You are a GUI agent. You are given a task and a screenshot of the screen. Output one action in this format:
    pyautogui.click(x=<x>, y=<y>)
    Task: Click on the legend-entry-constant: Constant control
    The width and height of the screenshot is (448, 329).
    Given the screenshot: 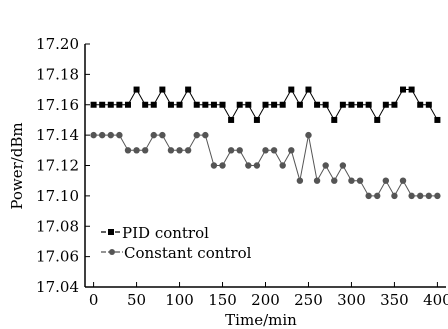 What is the action you would take?
    pyautogui.click(x=176, y=253)
    